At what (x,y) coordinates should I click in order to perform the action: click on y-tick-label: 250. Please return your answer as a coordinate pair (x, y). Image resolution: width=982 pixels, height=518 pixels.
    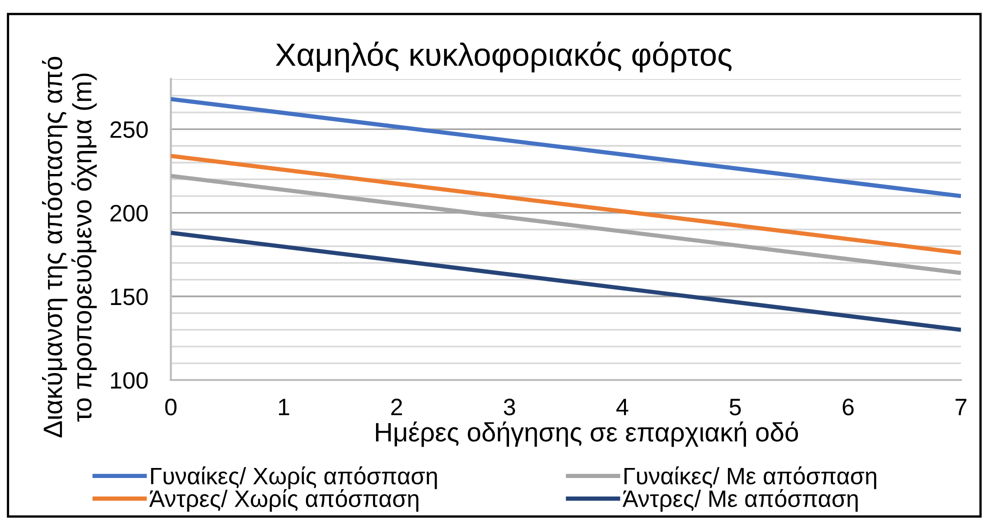
    Looking at the image, I should click on (129, 129).